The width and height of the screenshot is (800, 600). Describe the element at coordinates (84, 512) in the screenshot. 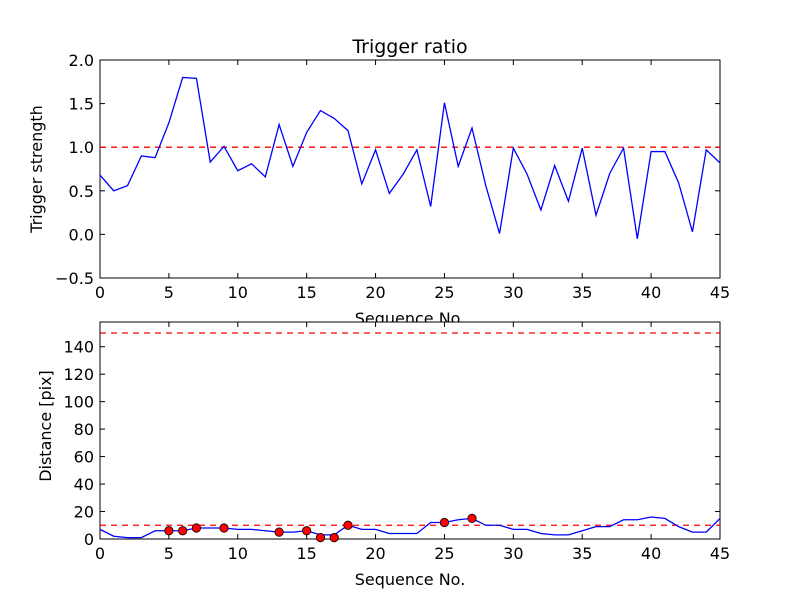

I see `y-tick-label: 20` at that location.